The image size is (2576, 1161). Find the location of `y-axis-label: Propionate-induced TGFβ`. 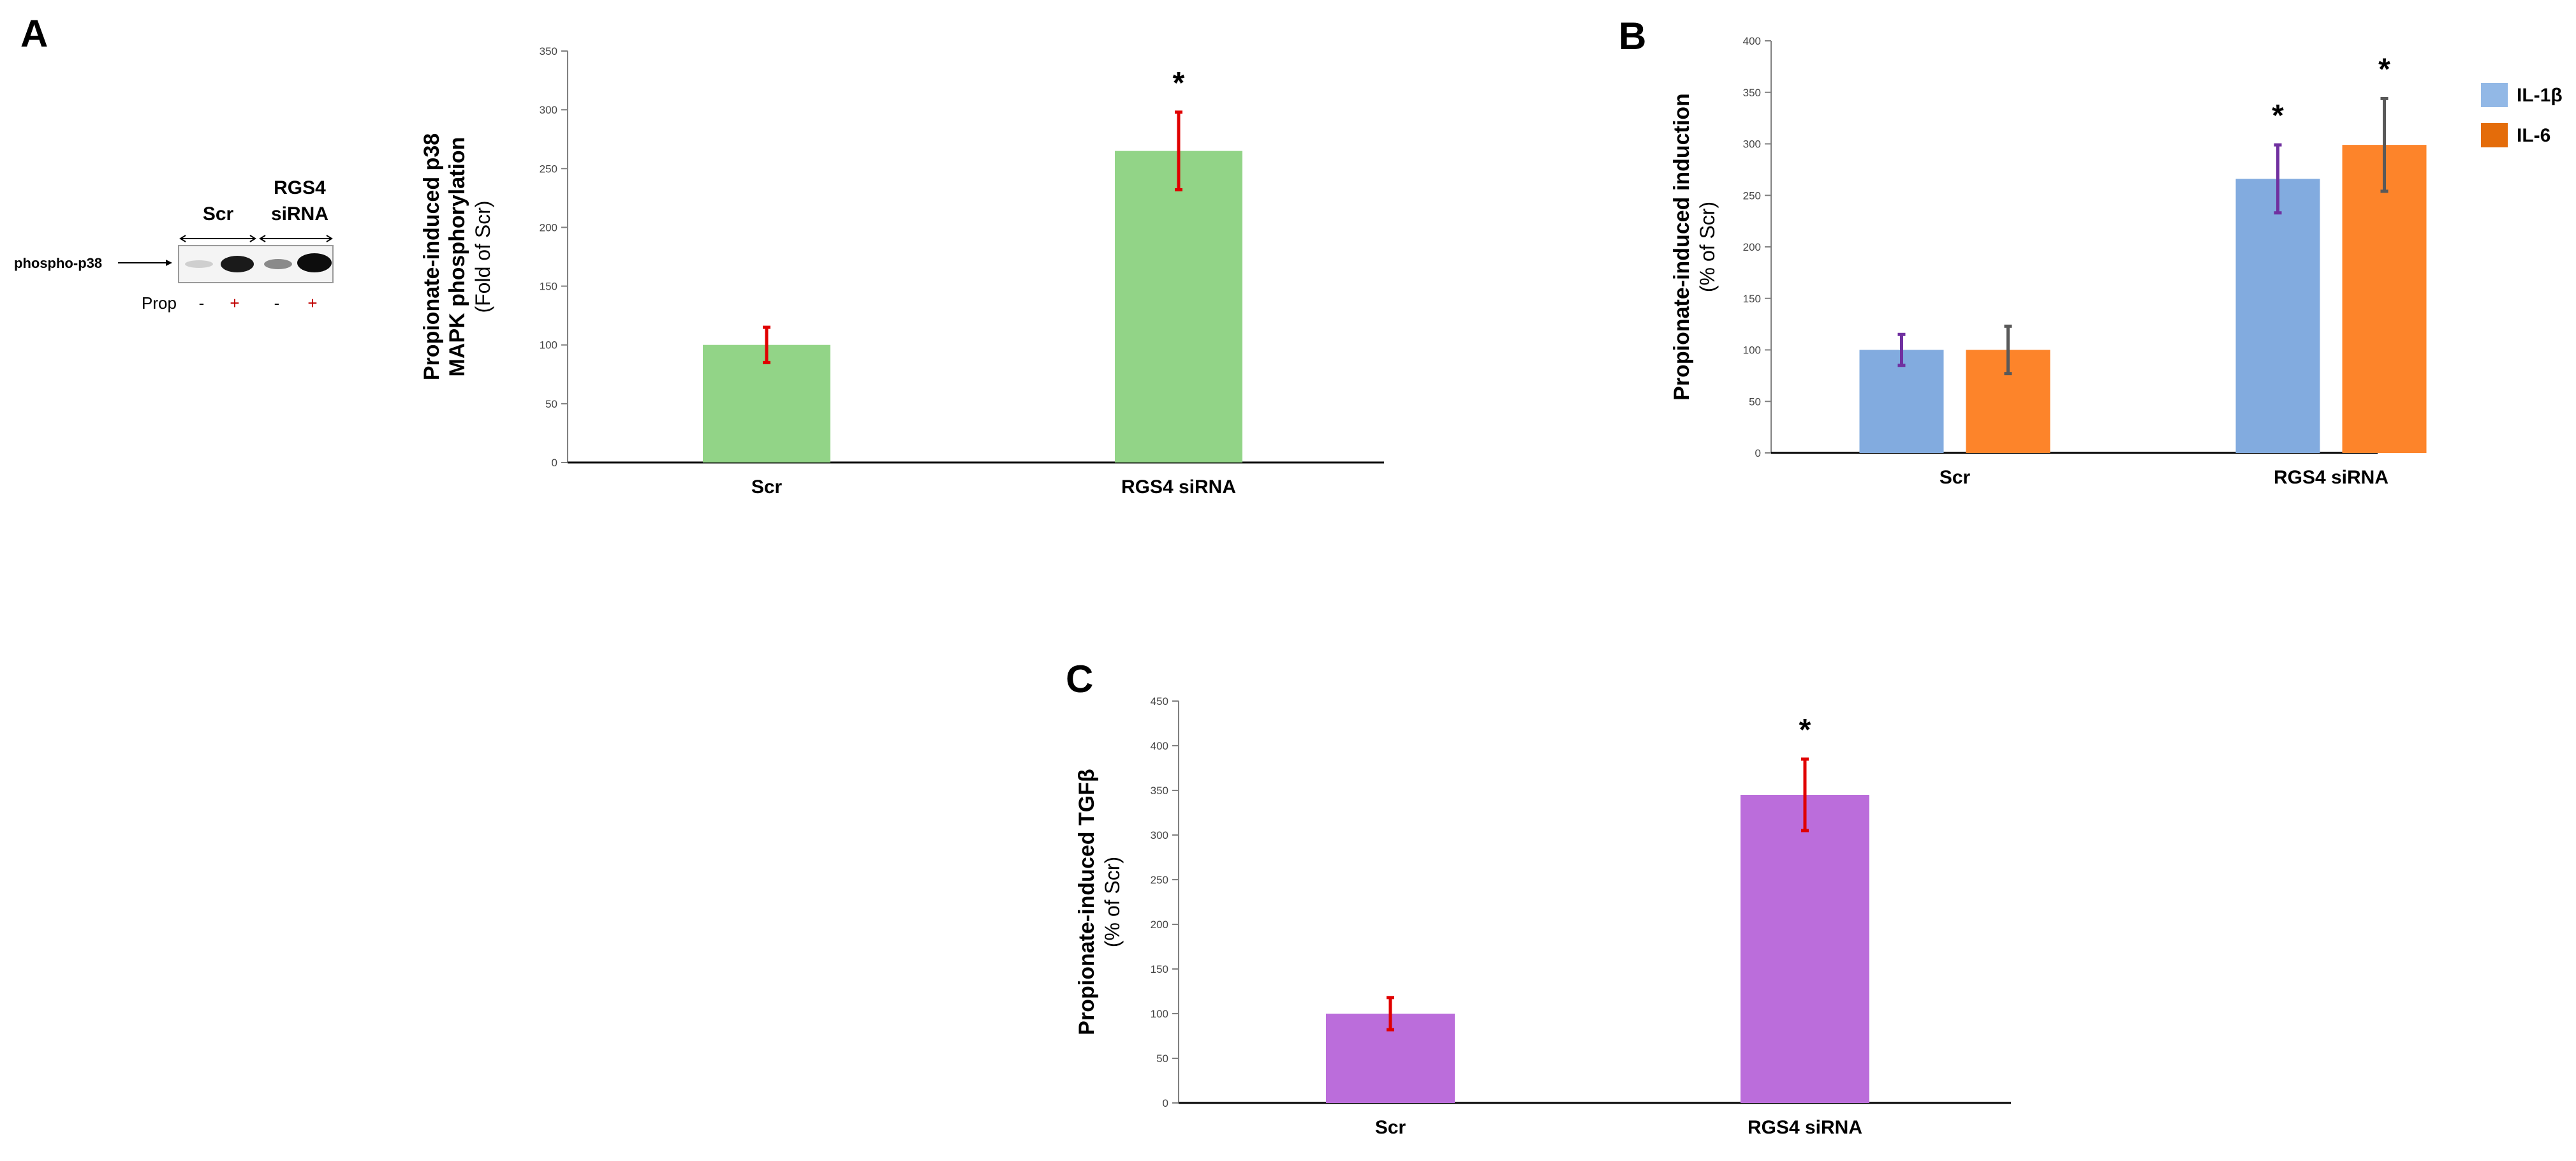

y-axis-label: Propionate-induced TGFβ is located at coordinates (1087, 902).